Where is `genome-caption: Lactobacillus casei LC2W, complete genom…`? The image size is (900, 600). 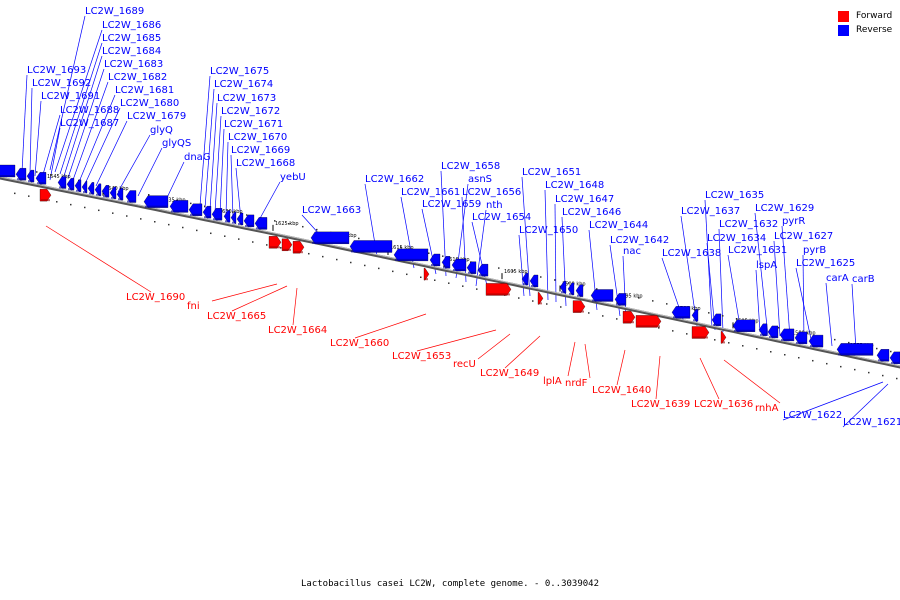
genome-caption: Lactobacillus casei LC2W, complete genom… is located at coordinates (449, 584).